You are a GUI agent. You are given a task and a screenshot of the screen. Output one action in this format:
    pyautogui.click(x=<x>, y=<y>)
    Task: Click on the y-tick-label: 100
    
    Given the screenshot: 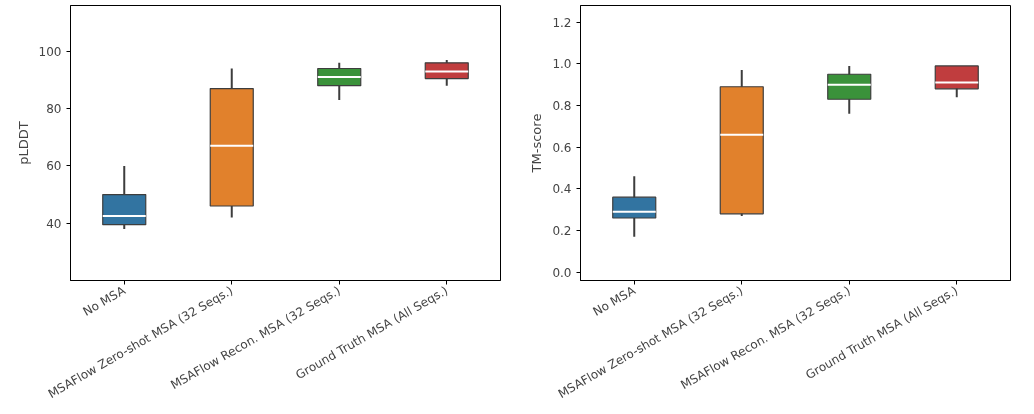 What is the action you would take?
    pyautogui.click(x=50, y=51)
    